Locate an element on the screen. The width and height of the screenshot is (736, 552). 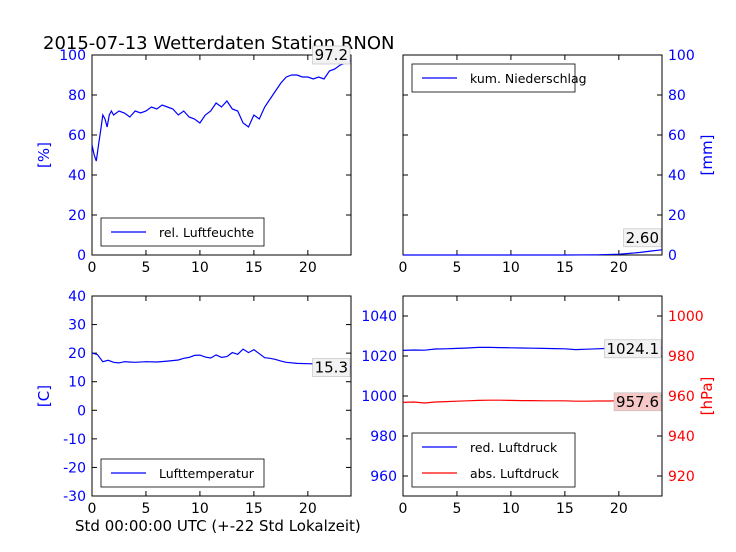
value-annotation: 97.2 is located at coordinates (331, 55).